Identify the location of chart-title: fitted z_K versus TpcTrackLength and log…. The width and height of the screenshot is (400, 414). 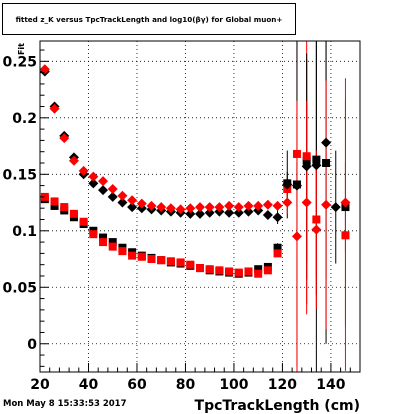
(149, 19).